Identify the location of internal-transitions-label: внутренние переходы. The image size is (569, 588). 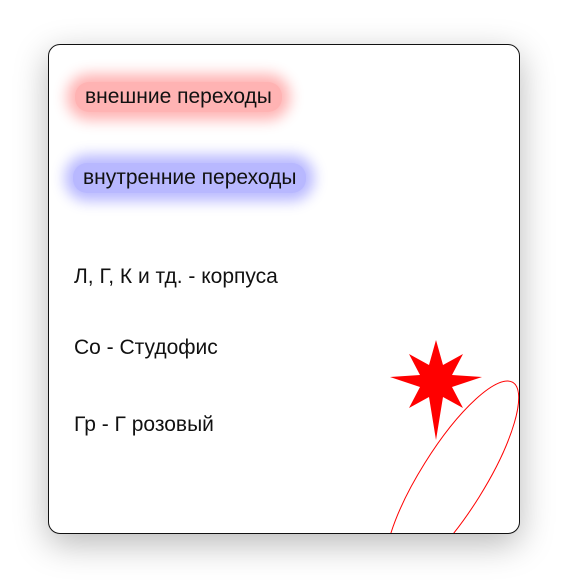
(190, 178).